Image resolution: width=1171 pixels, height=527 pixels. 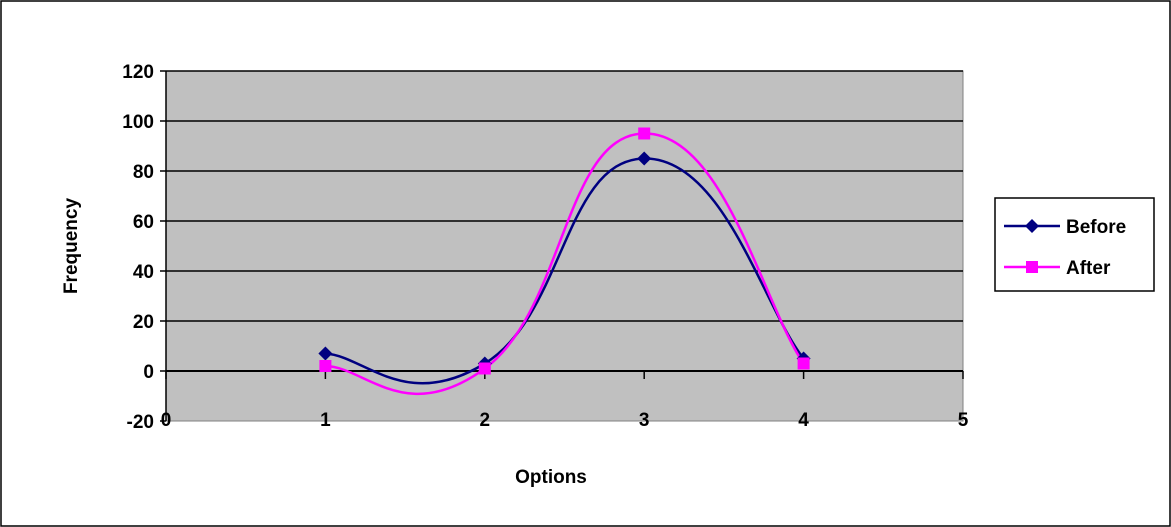 I want to click on y-tick-label: -20, so click(x=140, y=422).